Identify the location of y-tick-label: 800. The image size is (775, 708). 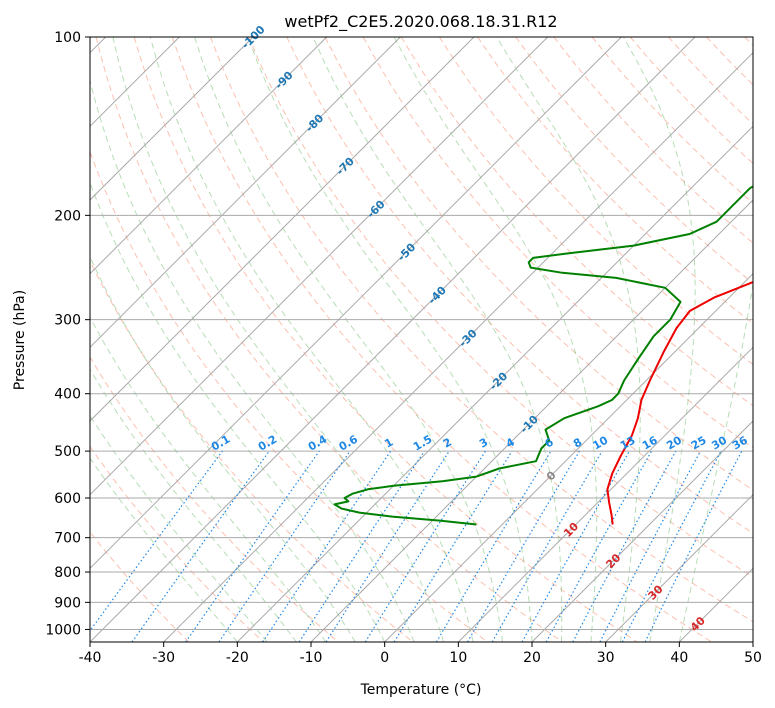
(67, 573).